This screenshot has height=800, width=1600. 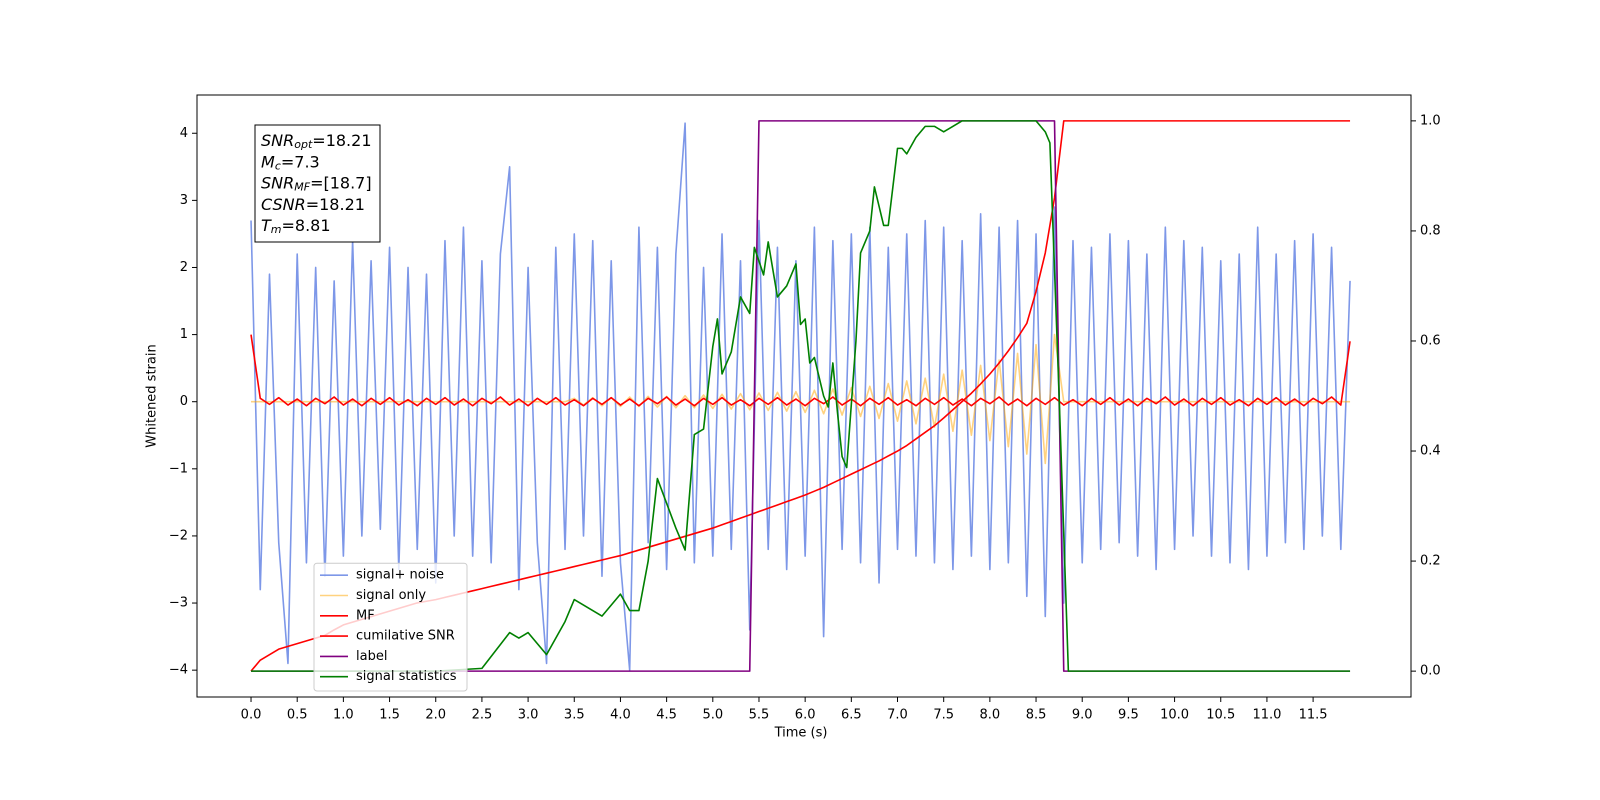 What do you see at coordinates (178, 670) in the screenshot?
I see `y-tick-label: −4` at bounding box center [178, 670].